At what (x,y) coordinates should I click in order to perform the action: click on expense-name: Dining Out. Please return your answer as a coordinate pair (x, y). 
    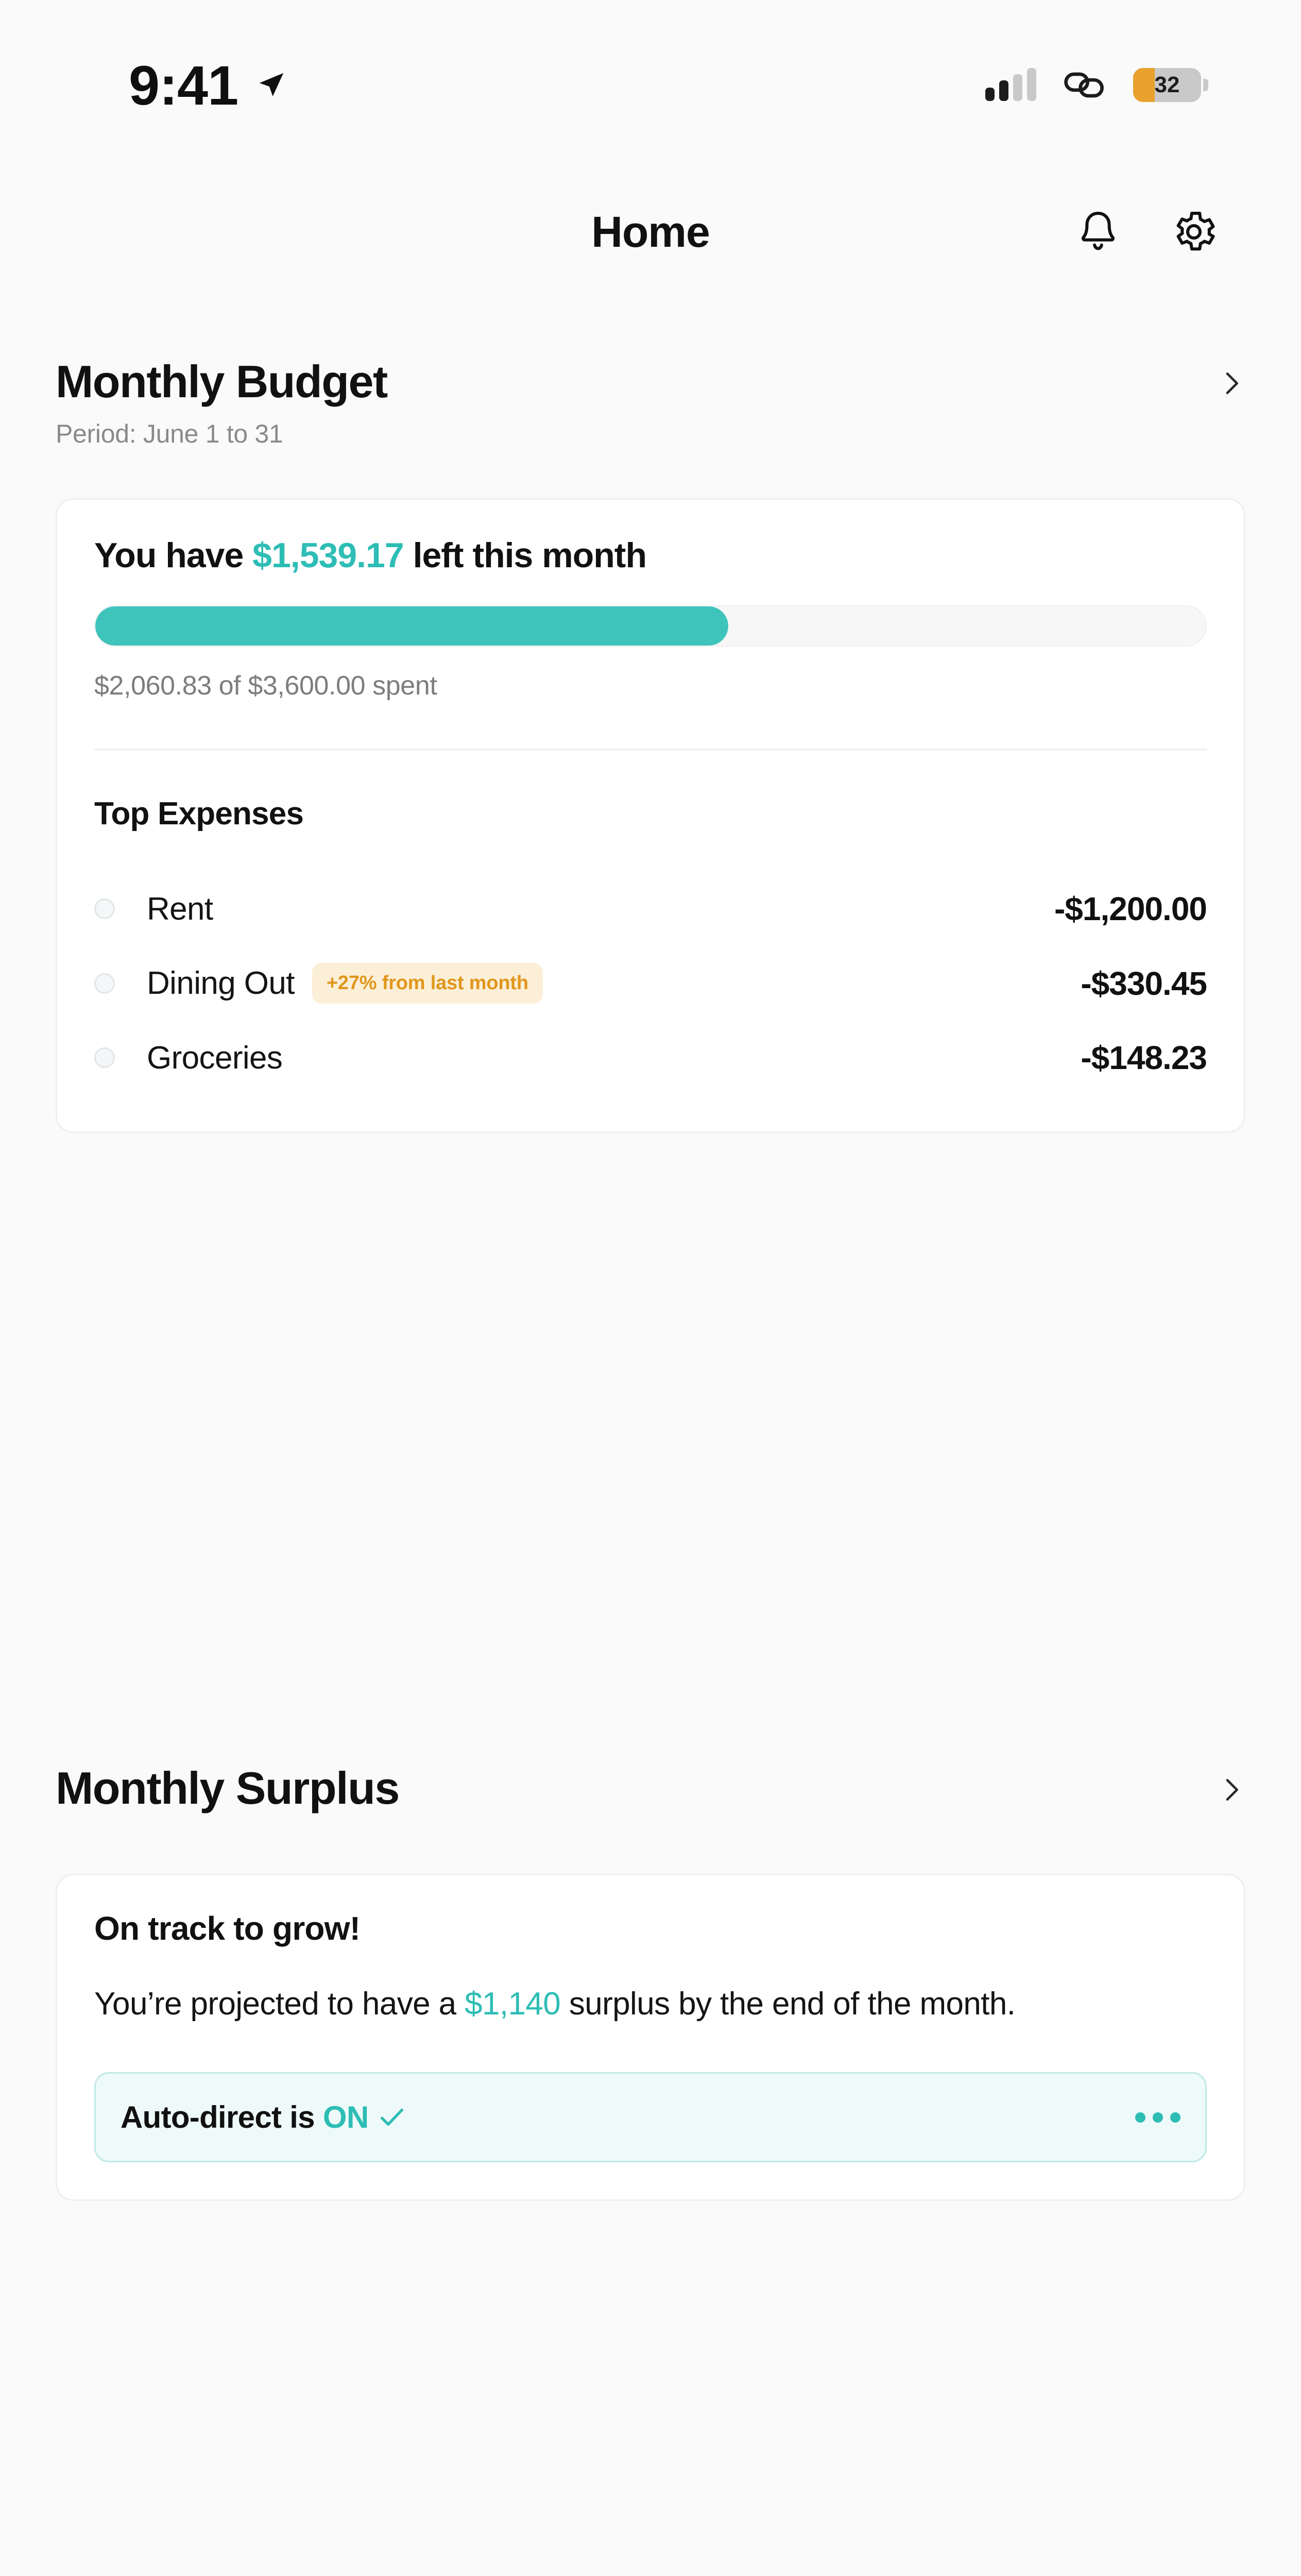
    Looking at the image, I should click on (221, 984).